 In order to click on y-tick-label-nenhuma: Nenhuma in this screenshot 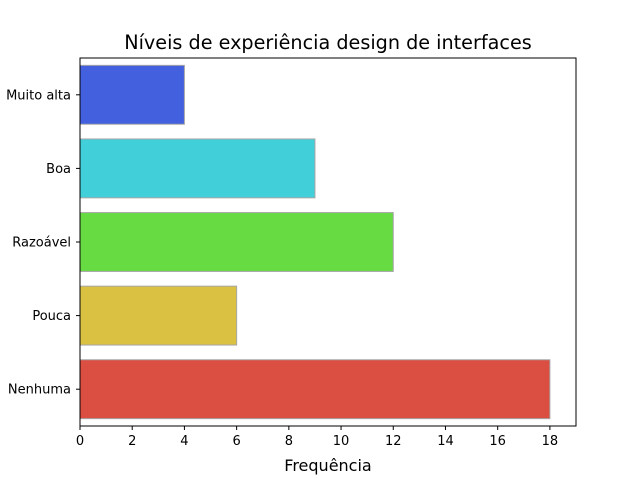, I will do `click(39, 390)`.